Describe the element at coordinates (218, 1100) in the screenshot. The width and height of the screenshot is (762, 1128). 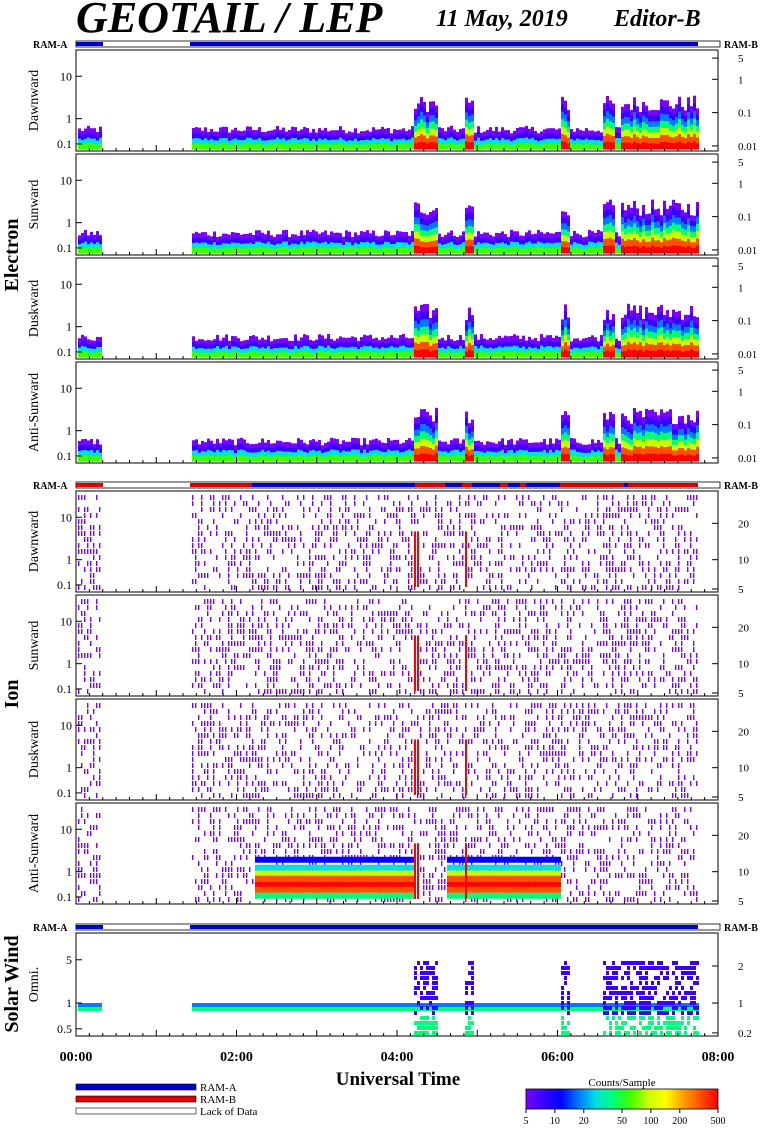
I see `legend-label-ram-b: RAM-B` at that location.